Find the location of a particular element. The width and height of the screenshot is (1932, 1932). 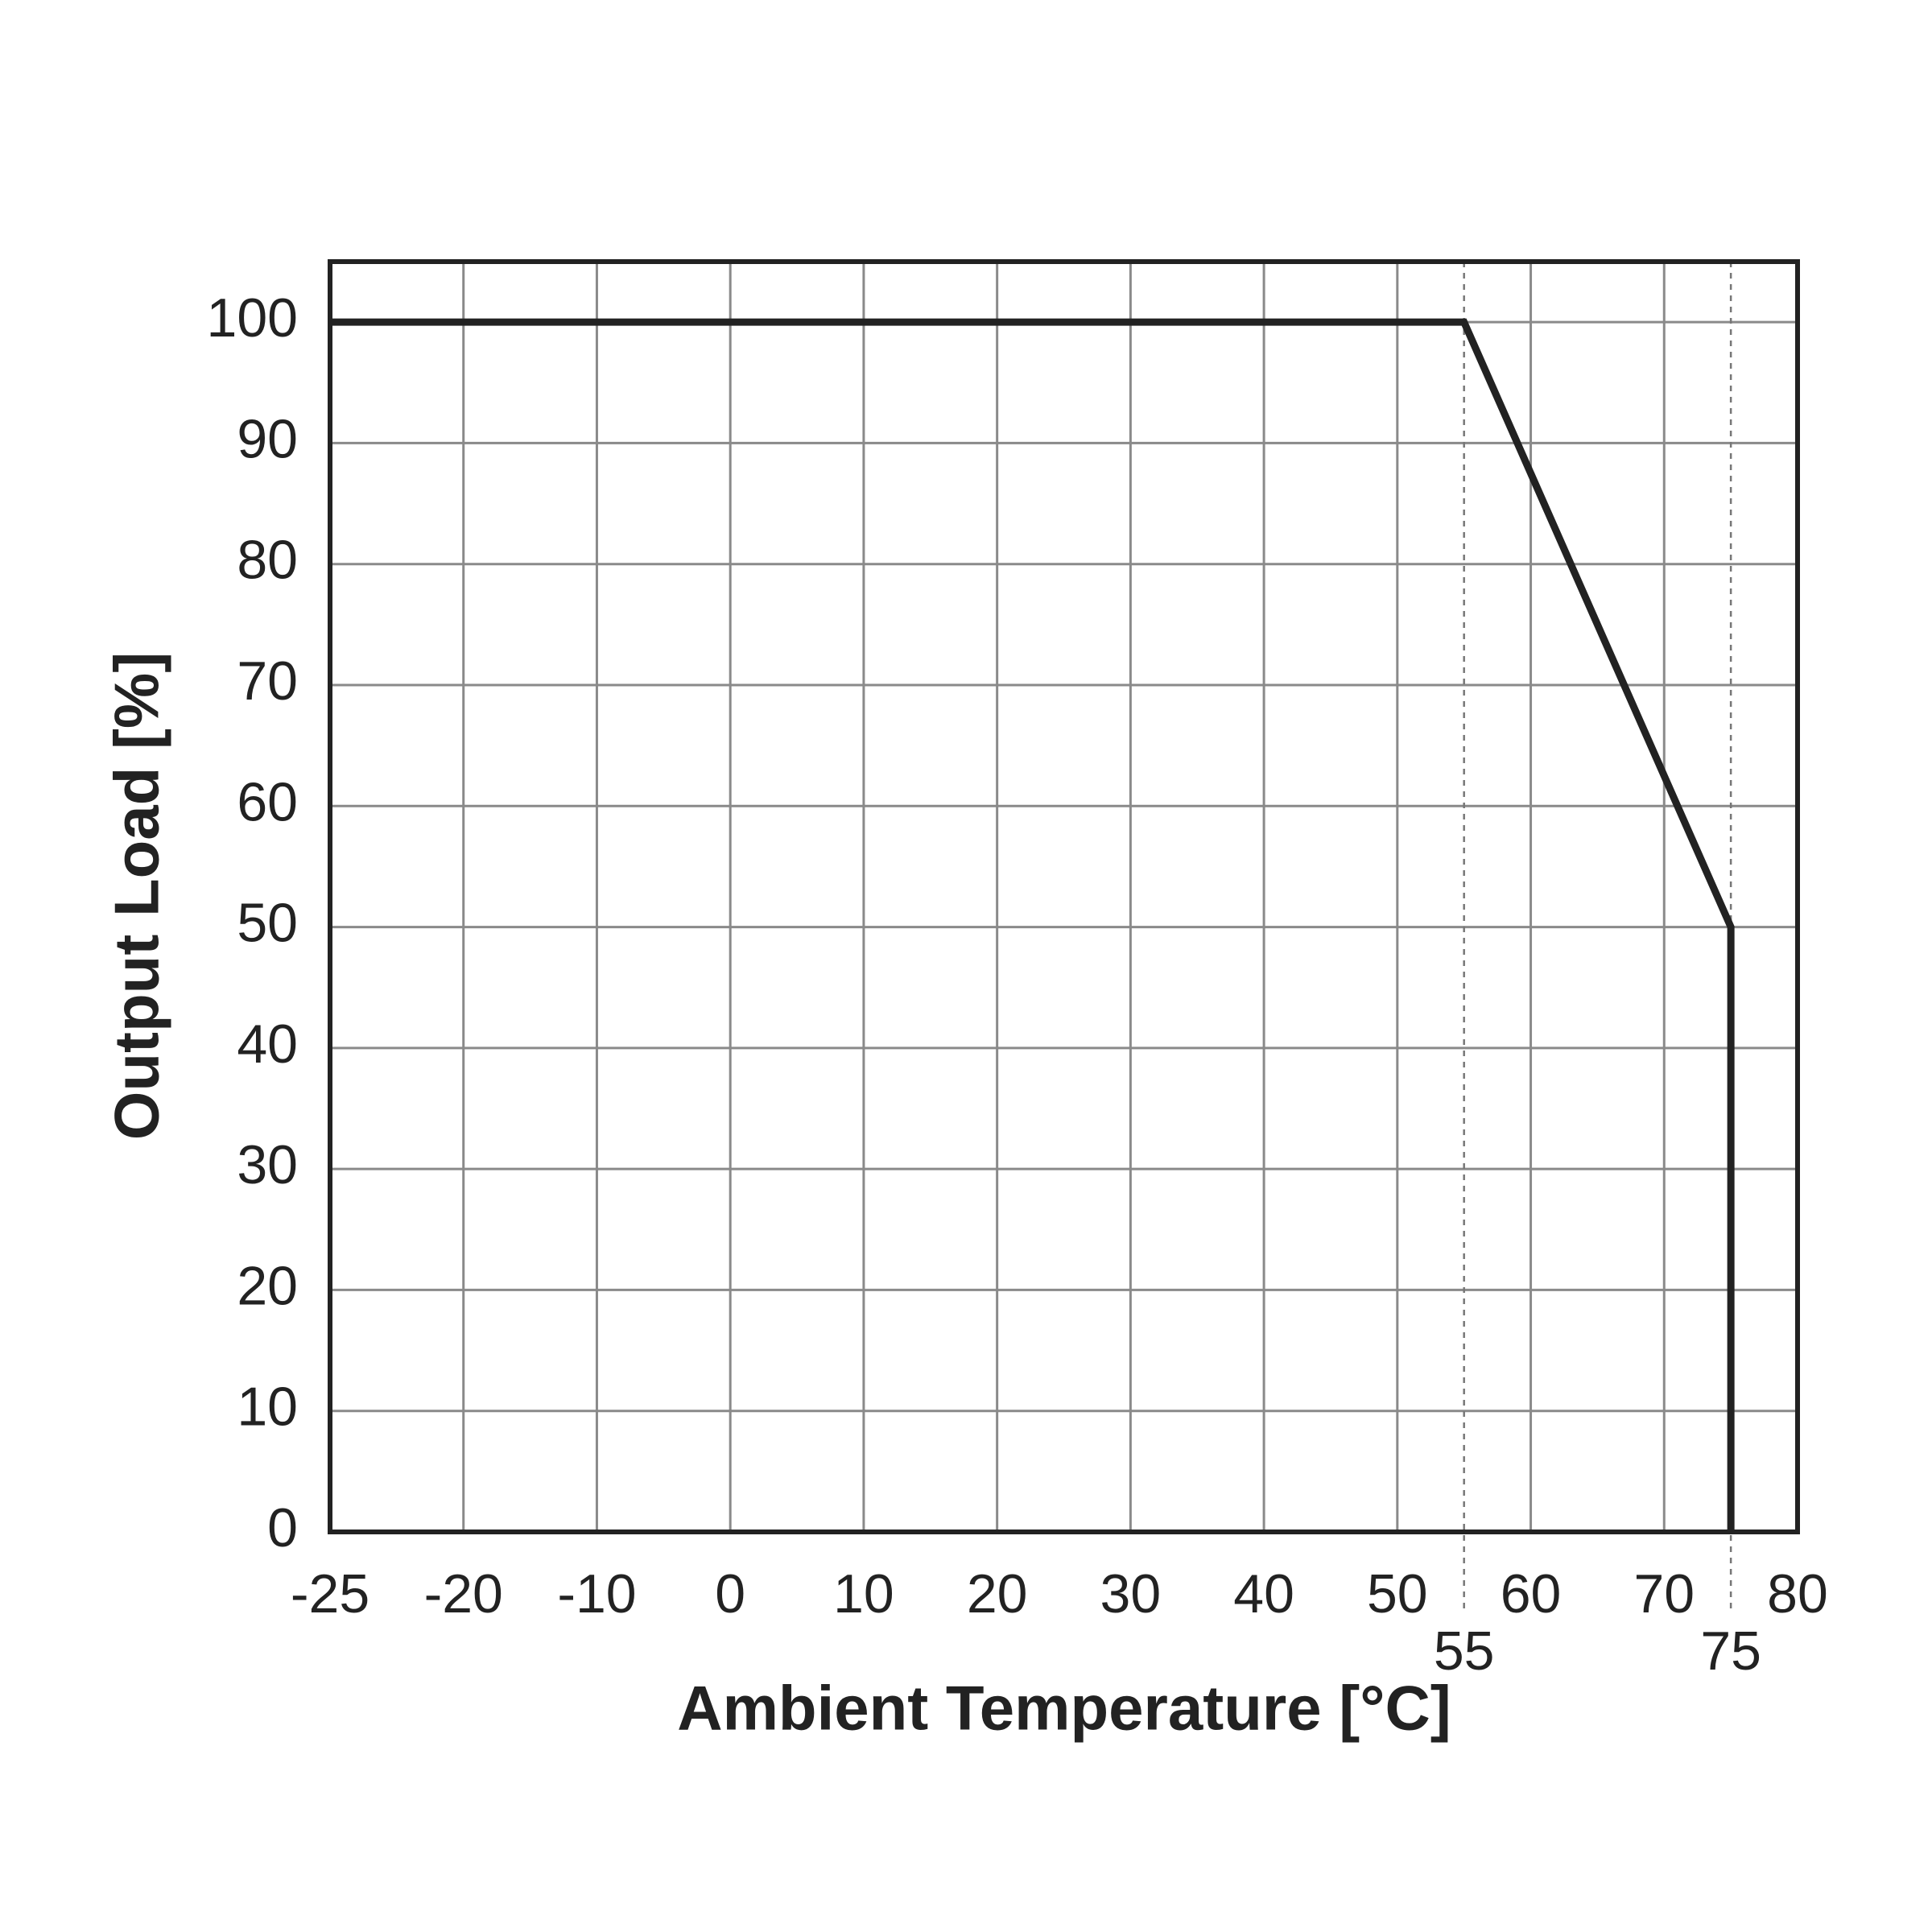

x-tick-label: -25 is located at coordinates (330, 1593).